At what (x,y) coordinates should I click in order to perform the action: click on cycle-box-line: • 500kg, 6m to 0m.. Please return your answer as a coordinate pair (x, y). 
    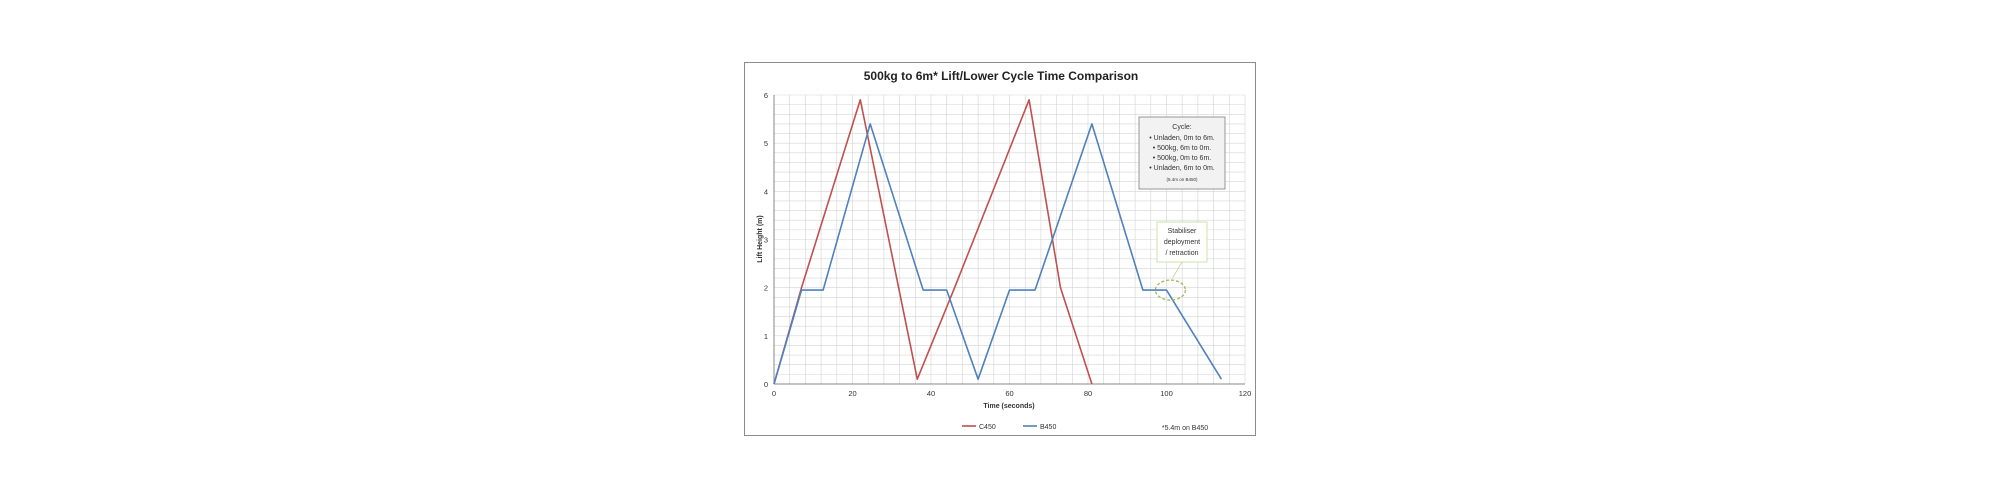
    Looking at the image, I should click on (1182, 148).